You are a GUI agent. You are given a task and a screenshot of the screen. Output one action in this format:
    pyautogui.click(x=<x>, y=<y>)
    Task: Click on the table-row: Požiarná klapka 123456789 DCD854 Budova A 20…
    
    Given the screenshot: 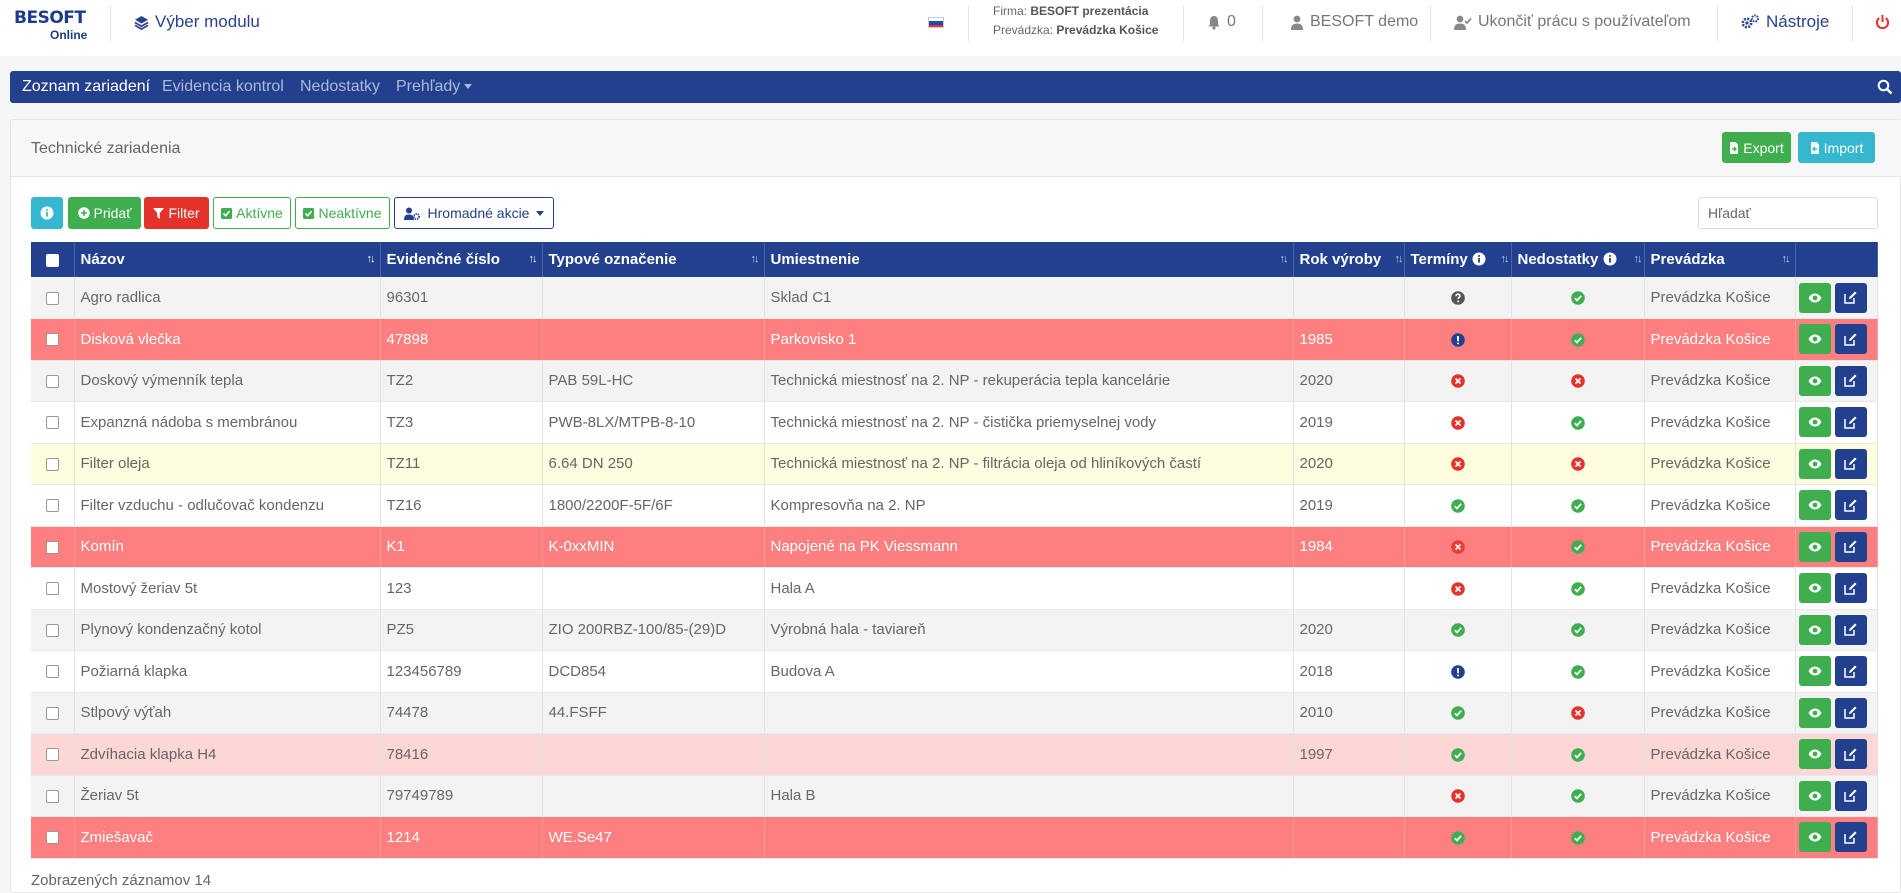 What is the action you would take?
    pyautogui.click(x=954, y=671)
    